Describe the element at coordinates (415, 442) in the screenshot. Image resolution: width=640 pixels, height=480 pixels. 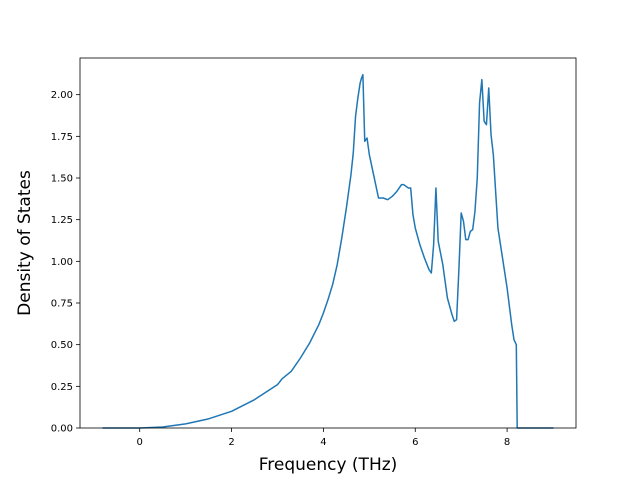
I see `x-tick-label: 6` at that location.